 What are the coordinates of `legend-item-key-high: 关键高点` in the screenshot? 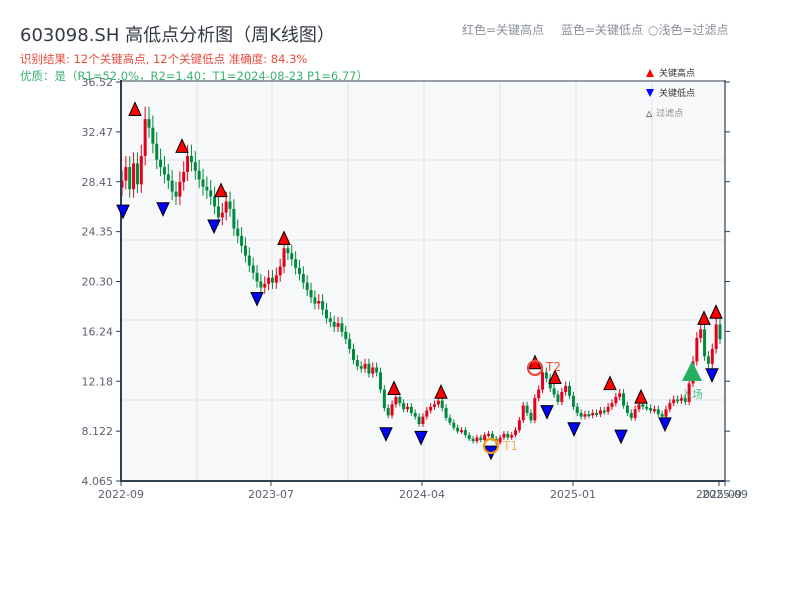 It's located at (670, 72).